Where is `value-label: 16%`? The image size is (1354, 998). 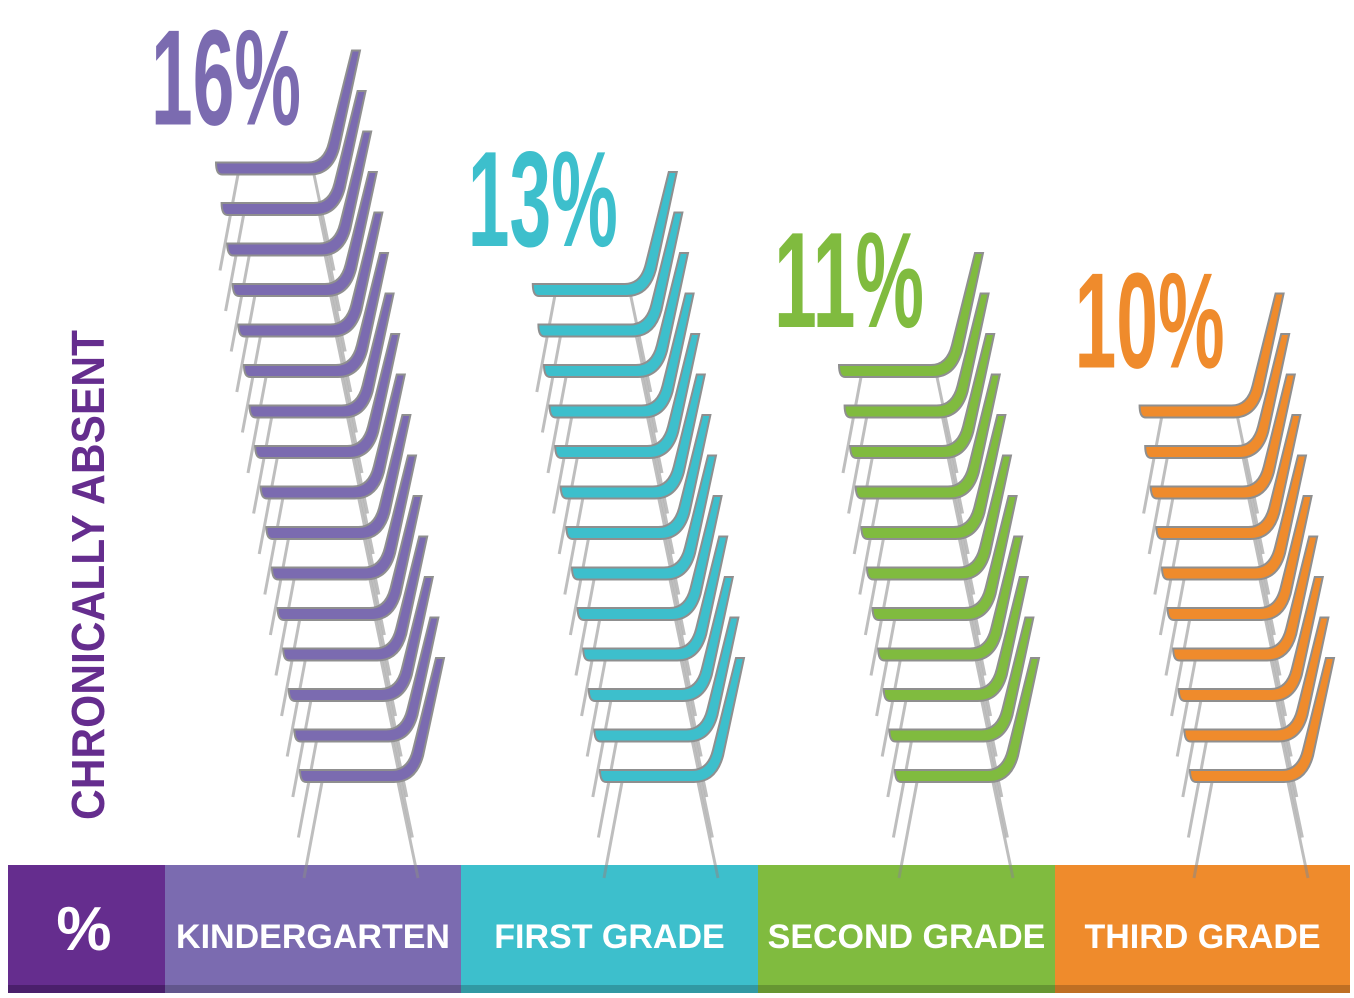 value-label: 16% is located at coordinates (226, 78).